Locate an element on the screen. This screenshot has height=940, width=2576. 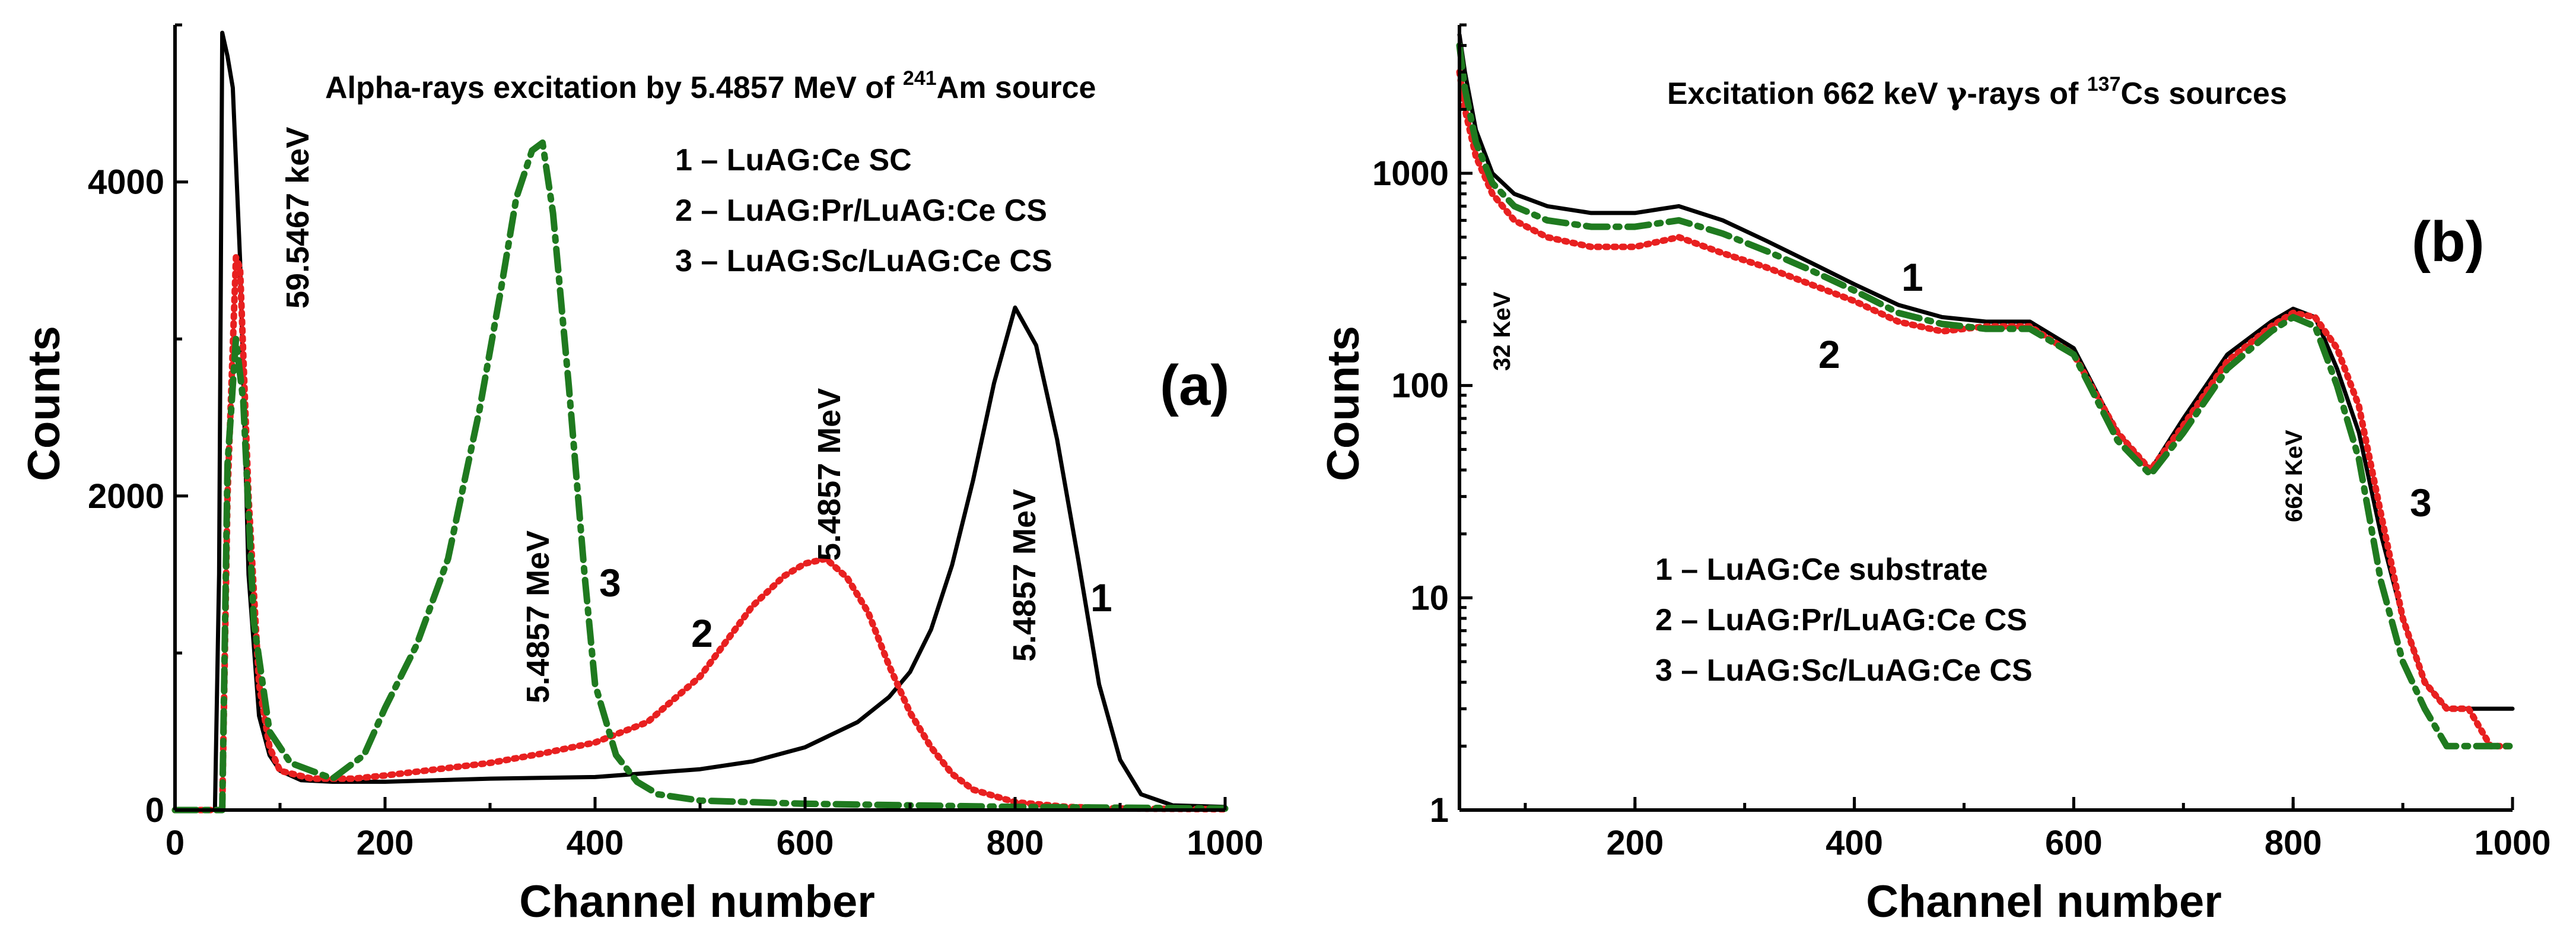
panel-b-y-tick-label: 1 is located at coordinates (1439, 810).